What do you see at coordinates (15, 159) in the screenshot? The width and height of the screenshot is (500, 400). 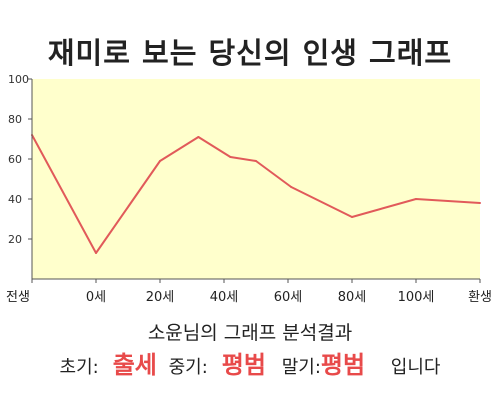 I see `y-tick-label: 60` at bounding box center [15, 159].